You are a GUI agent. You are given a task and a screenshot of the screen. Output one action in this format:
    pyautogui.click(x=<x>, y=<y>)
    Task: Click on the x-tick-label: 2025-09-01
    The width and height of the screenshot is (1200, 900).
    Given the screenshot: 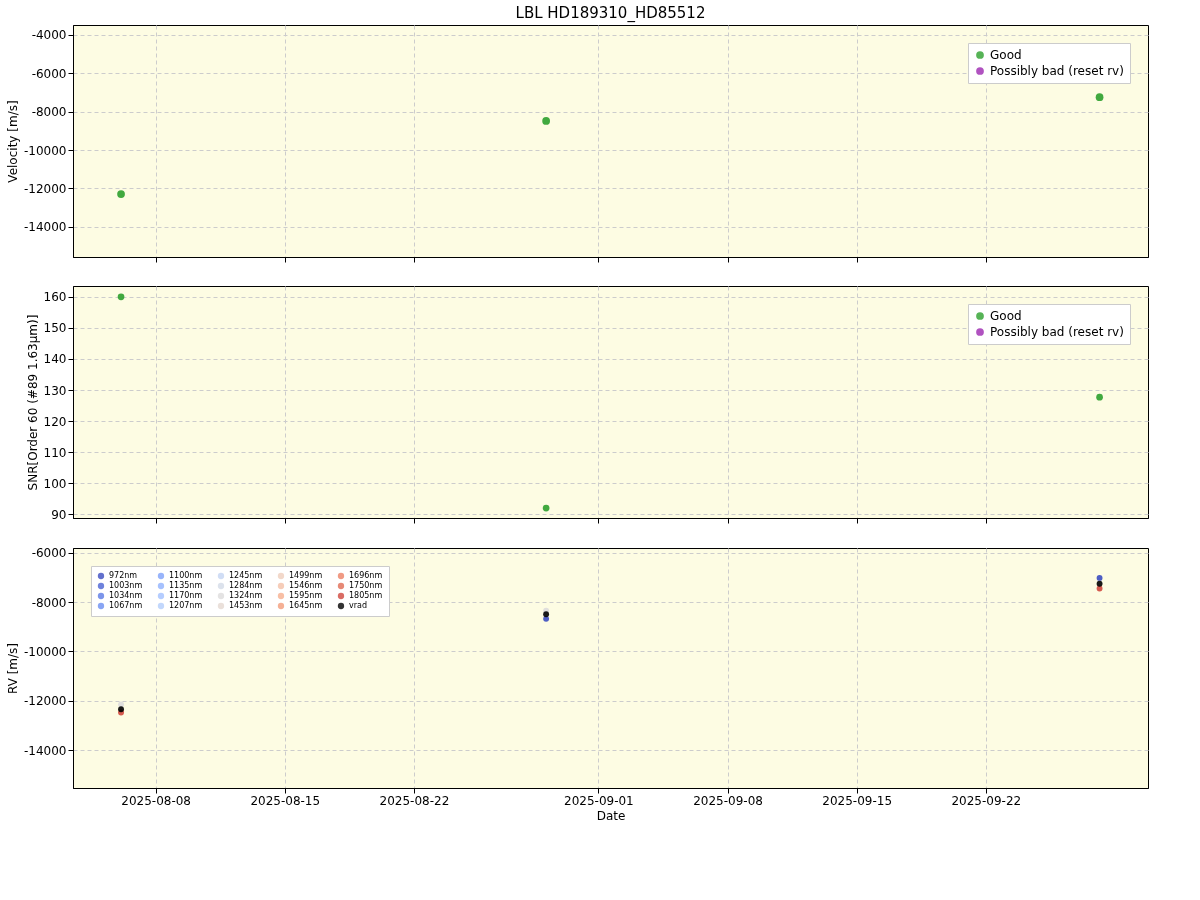 What is the action you would take?
    pyautogui.click(x=599, y=800)
    